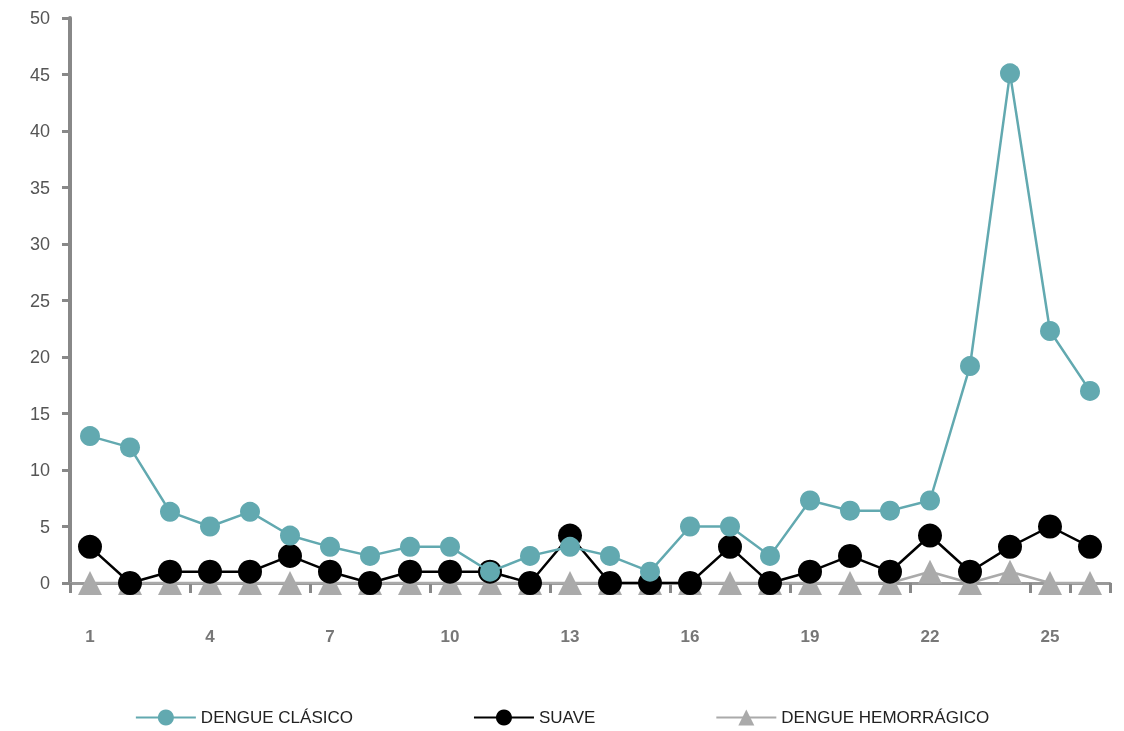 The height and width of the screenshot is (731, 1124). I want to click on y-tick-label: 40, so click(39, 131).